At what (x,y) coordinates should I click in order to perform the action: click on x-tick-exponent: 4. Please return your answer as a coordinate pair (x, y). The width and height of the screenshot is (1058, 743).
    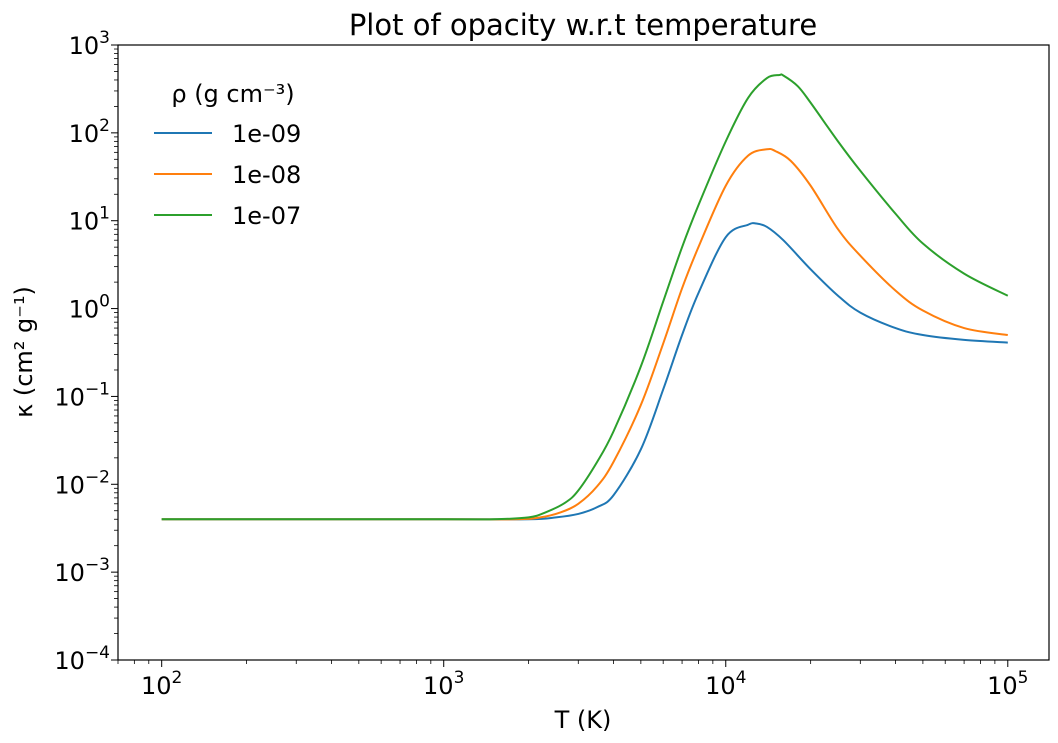
    Looking at the image, I should click on (741, 678).